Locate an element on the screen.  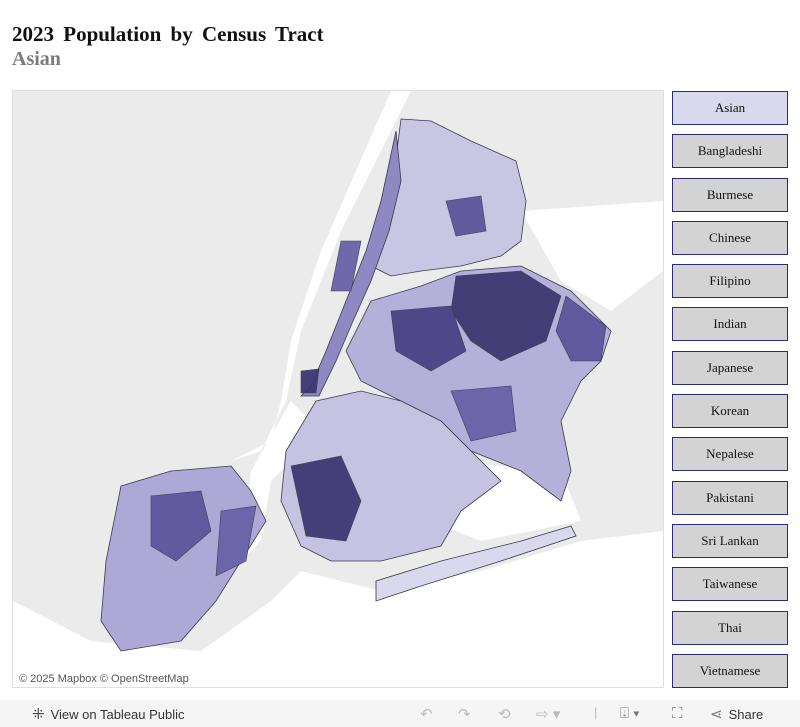
tract-cluster-sunset-park is located at coordinates (326, 498).